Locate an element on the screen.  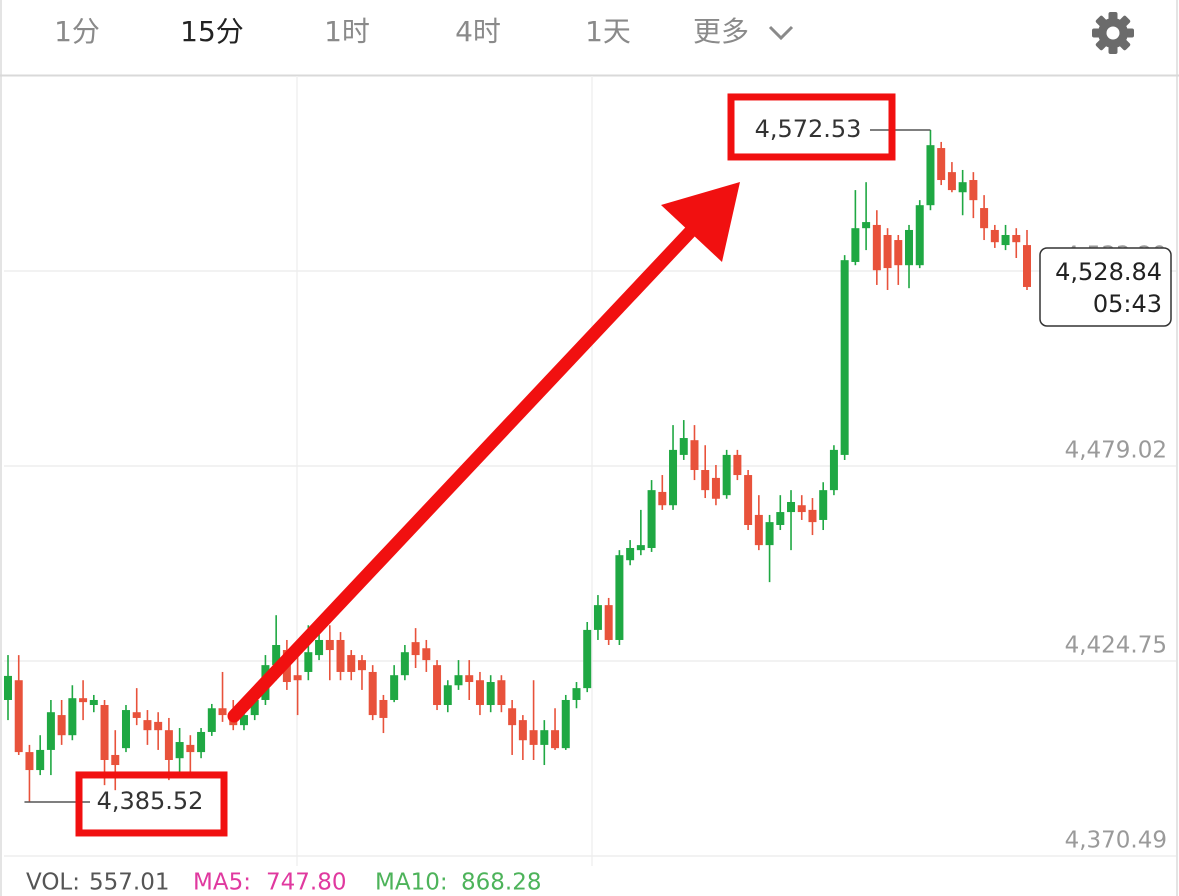
indicator-name: VOL: is located at coordinates (53, 883).